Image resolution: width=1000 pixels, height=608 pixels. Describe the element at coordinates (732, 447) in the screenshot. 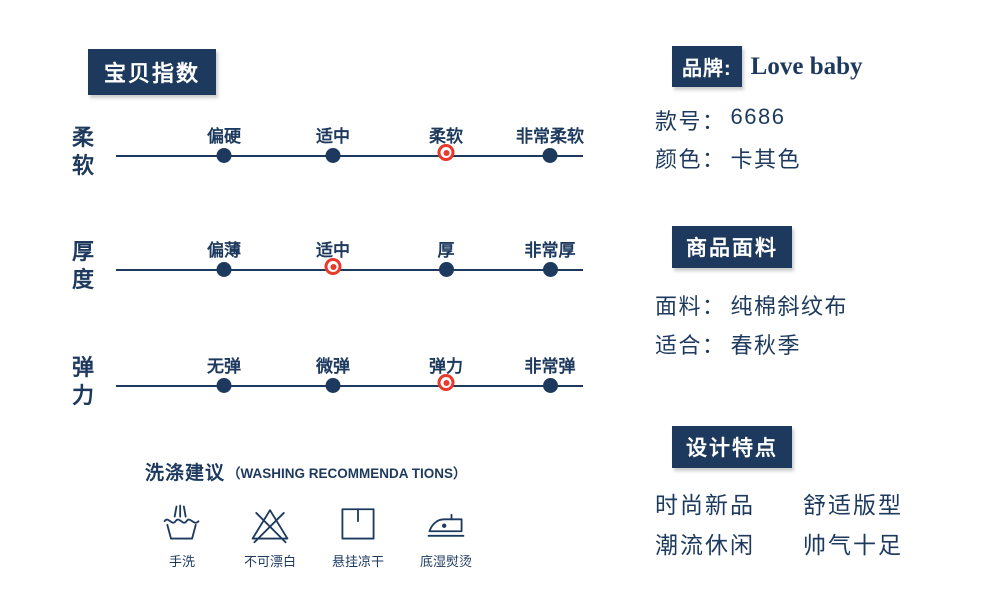

I see `design-section-title: 设计特点` at that location.